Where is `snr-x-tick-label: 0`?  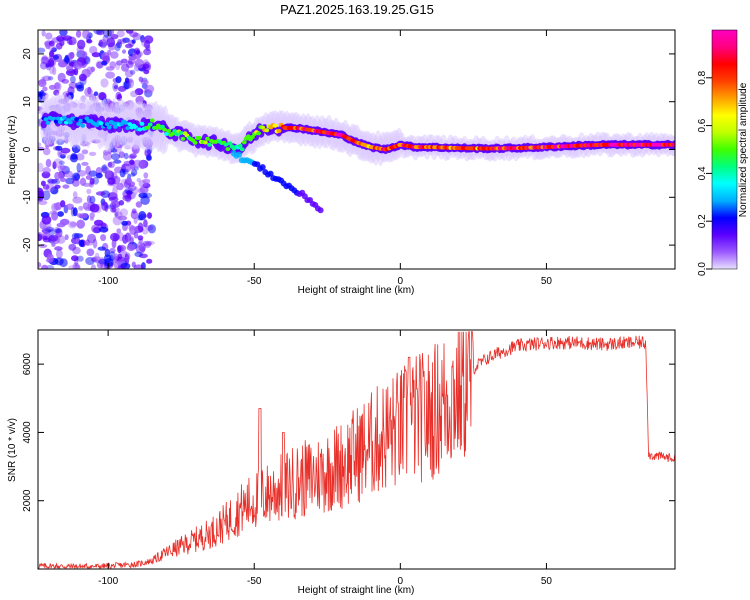
snr-x-tick-label: 0 is located at coordinates (401, 581).